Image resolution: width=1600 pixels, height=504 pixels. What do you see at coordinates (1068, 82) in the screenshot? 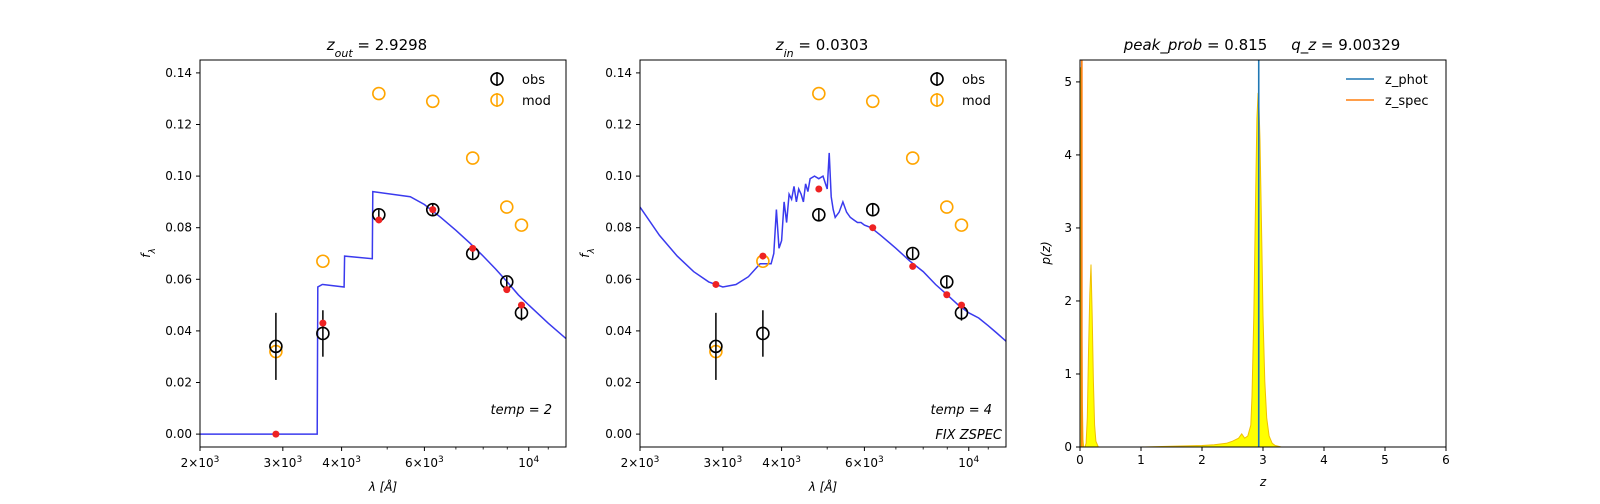
I see `y-tick-label: 5` at bounding box center [1068, 82].